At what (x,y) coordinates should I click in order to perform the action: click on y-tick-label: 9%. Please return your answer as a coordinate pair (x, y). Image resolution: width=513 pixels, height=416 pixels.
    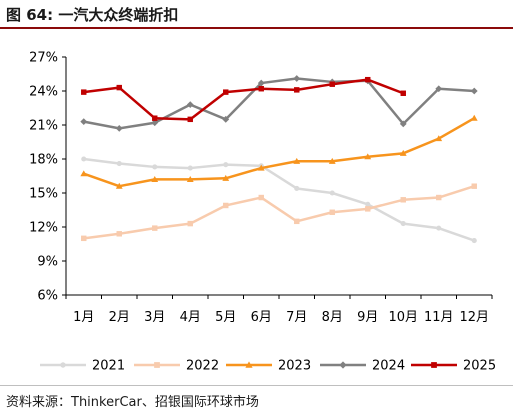
    Looking at the image, I should click on (47, 262).